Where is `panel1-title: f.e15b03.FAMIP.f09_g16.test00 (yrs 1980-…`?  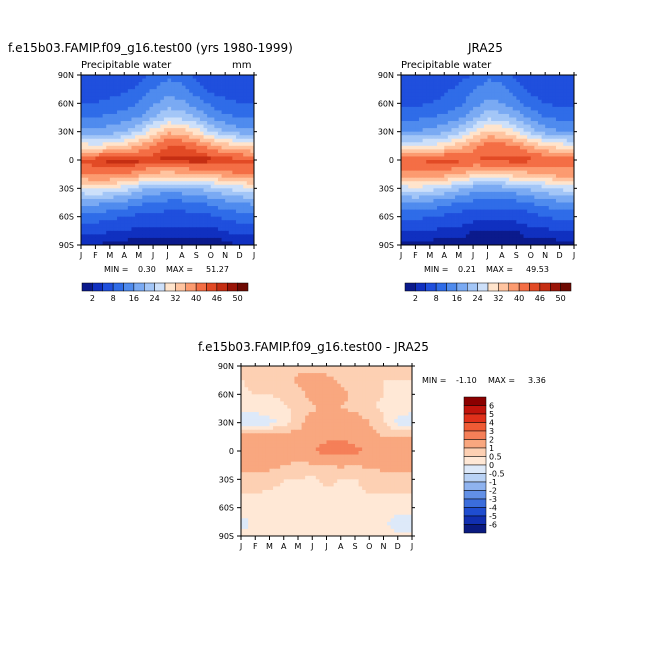 panel1-title: f.e15b03.FAMIP.f09_g16.test00 (yrs 1980-… is located at coordinates (150, 48).